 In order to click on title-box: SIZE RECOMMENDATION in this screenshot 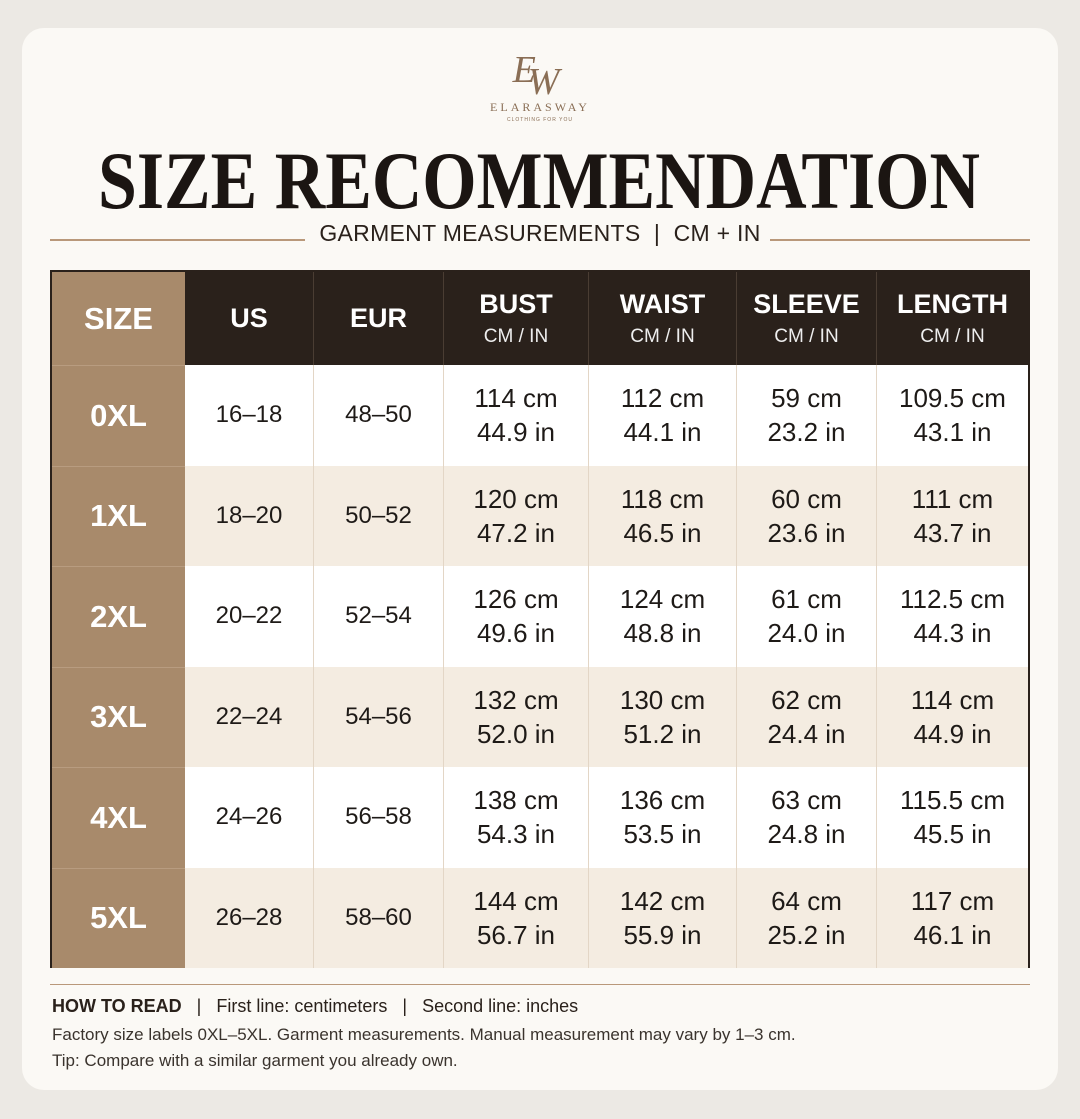, I will do `click(539, 180)`.